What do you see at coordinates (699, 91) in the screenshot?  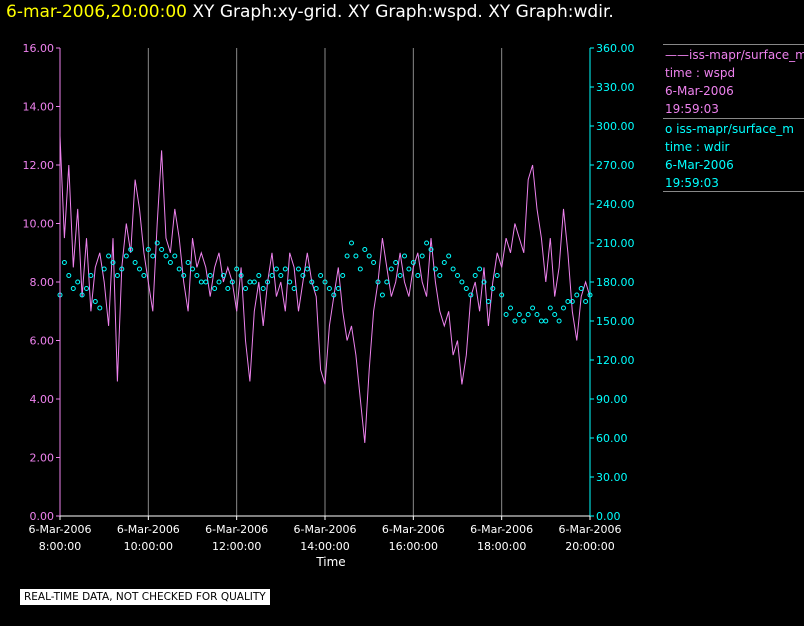 I see `legend-wspd-date: 6-Mar-2006` at bounding box center [699, 91].